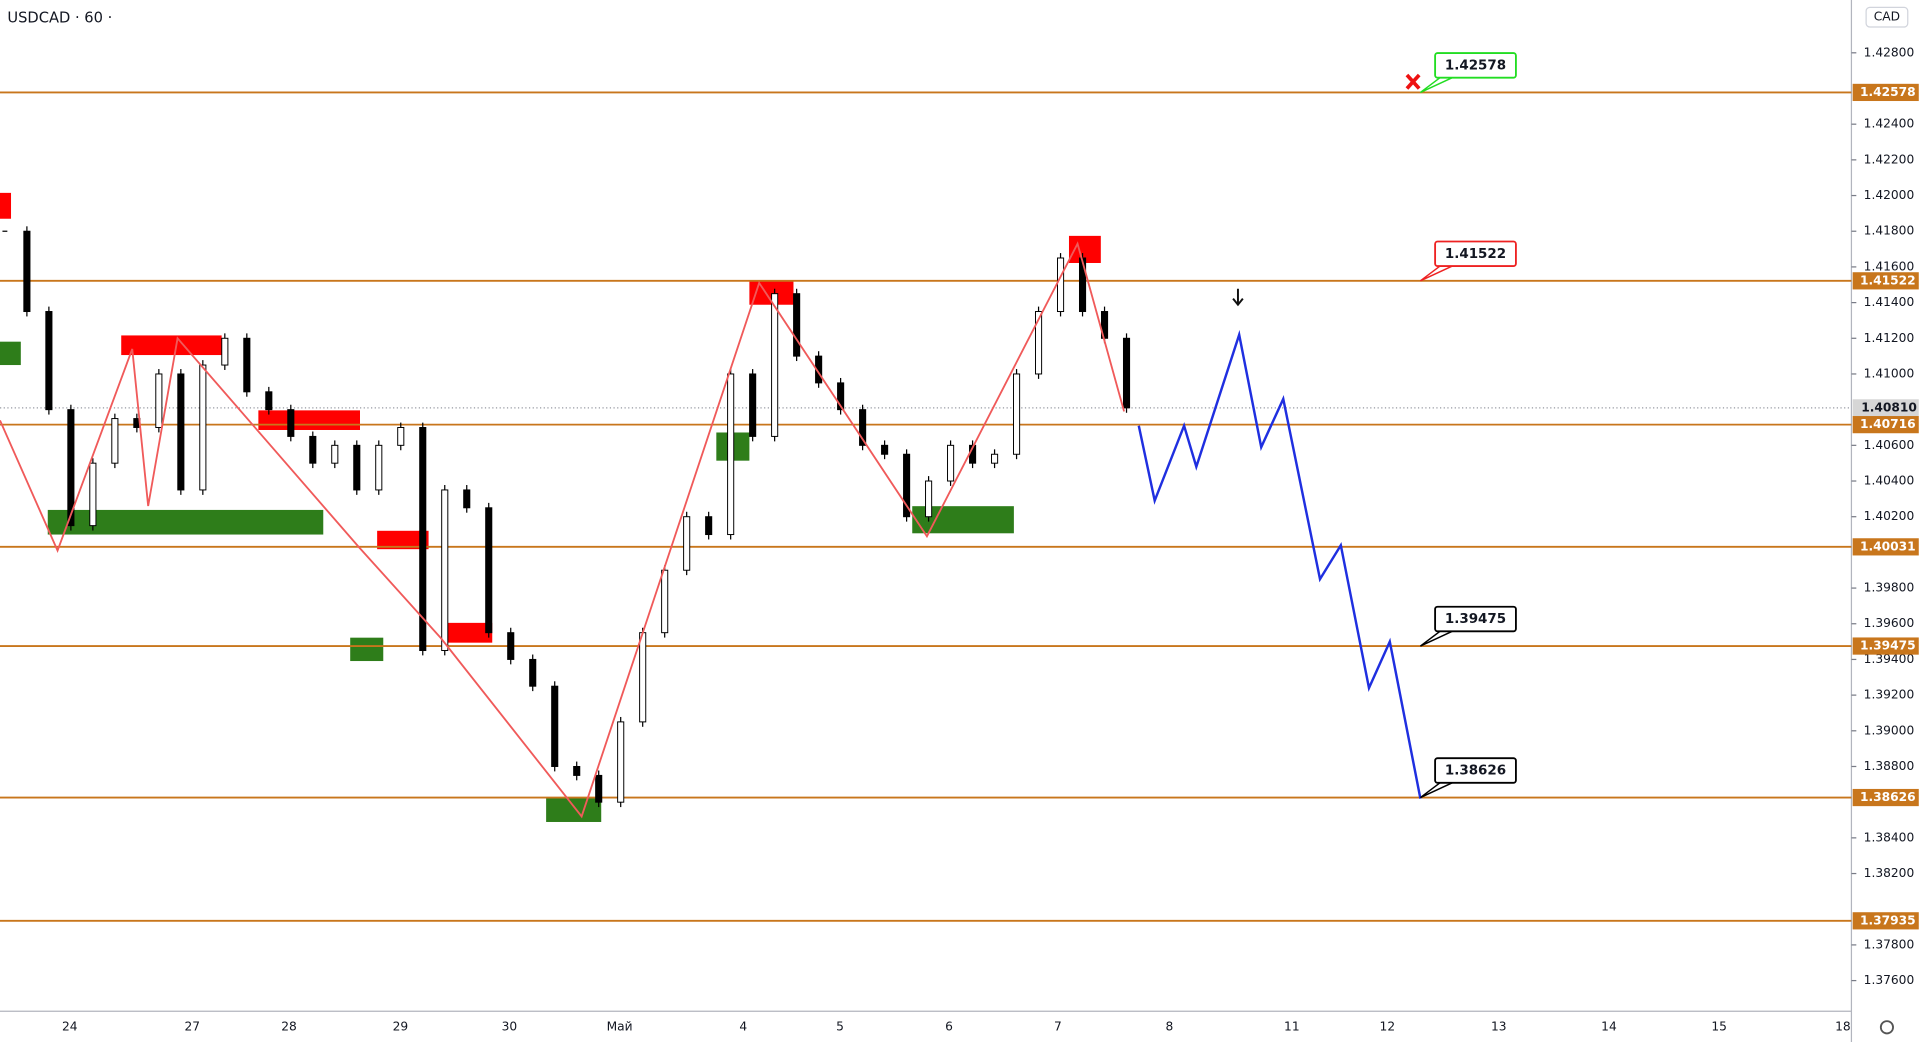  I want to click on current-price-tag, so click(1885, 408).